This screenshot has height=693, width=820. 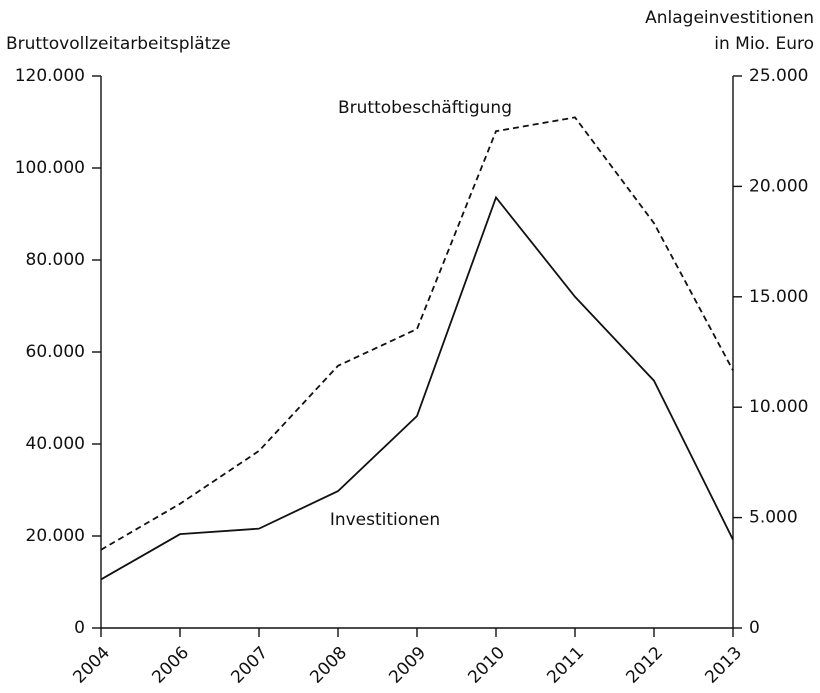 What do you see at coordinates (407, 665) in the screenshot?
I see `x-tick-label: 2009` at bounding box center [407, 665].